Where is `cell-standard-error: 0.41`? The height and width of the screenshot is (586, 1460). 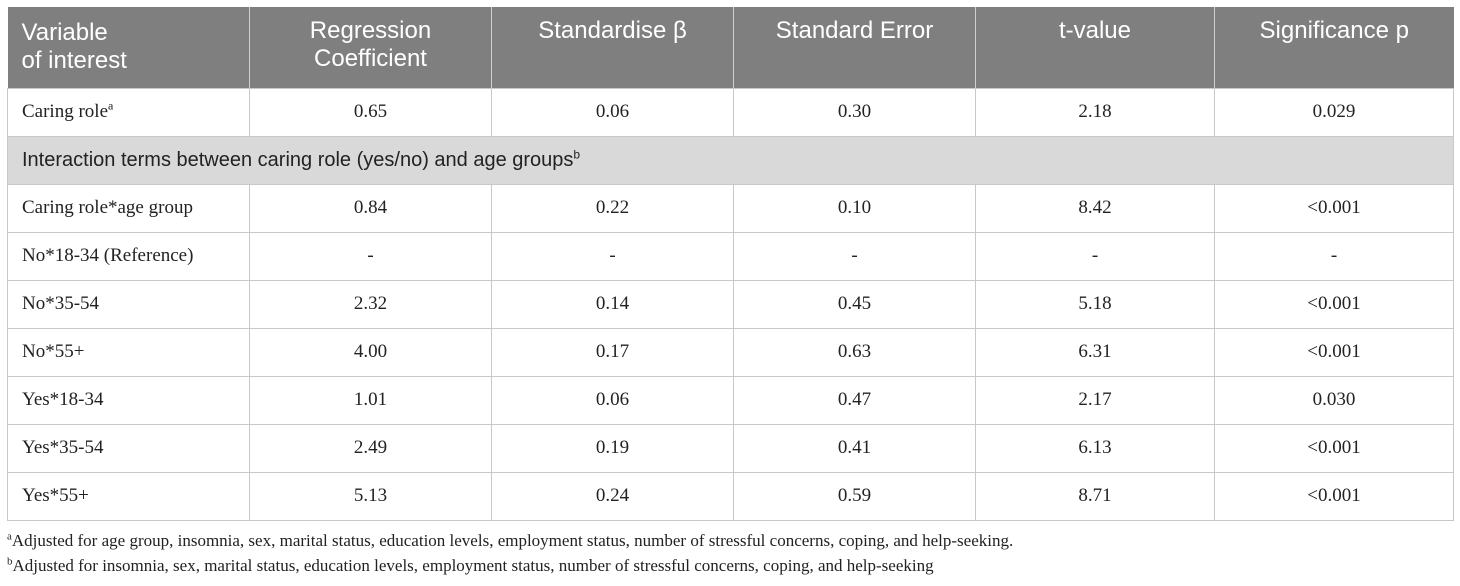
cell-standard-error: 0.41 is located at coordinates (854, 448).